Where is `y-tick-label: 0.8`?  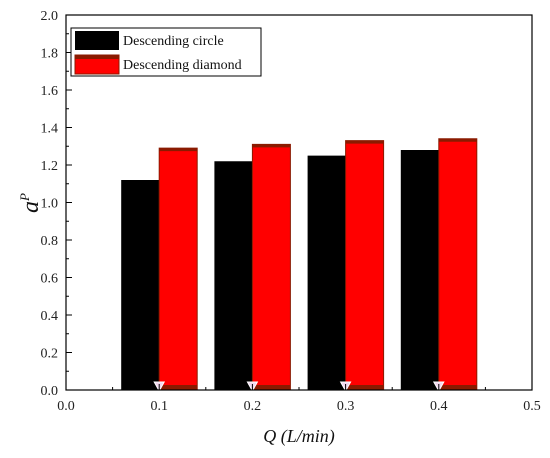 y-tick-label: 0.8 is located at coordinates (50, 241).